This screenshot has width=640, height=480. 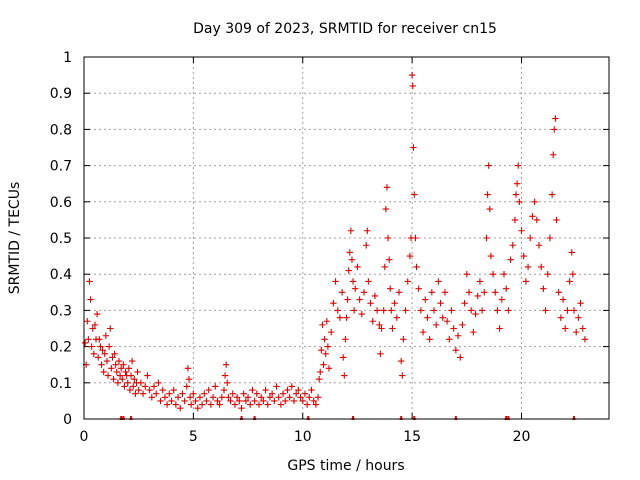 What do you see at coordinates (61, 94) in the screenshot?
I see `y-tick-label: 0.9` at bounding box center [61, 94].